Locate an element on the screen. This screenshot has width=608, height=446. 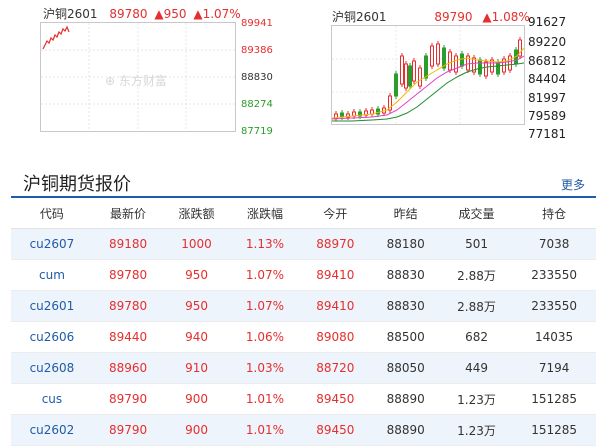
section-title: 沪铜期货报价 is located at coordinates (77, 184).